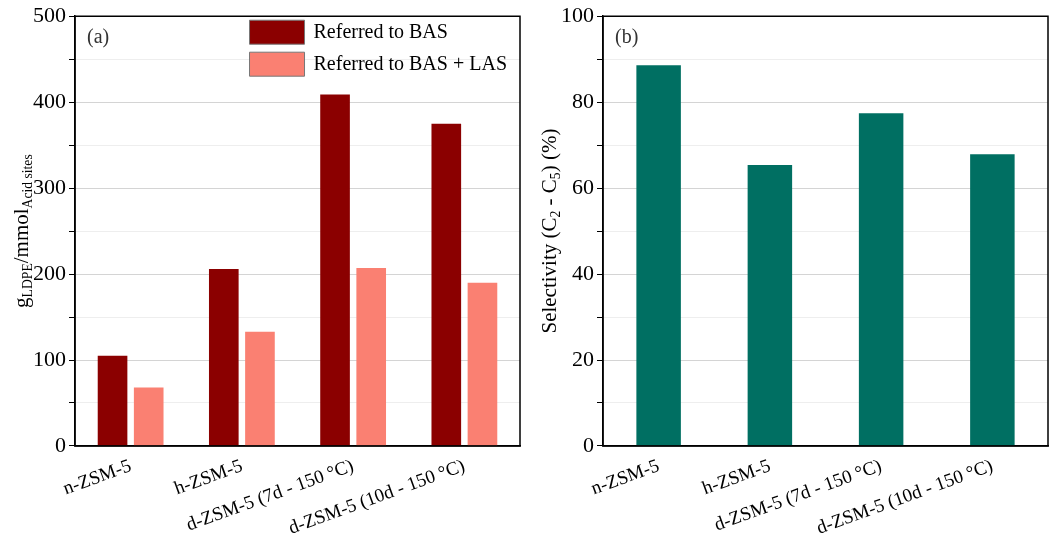  Describe the element at coordinates (49, 100) in the screenshot. I see `y-tick-label: 400` at that location.